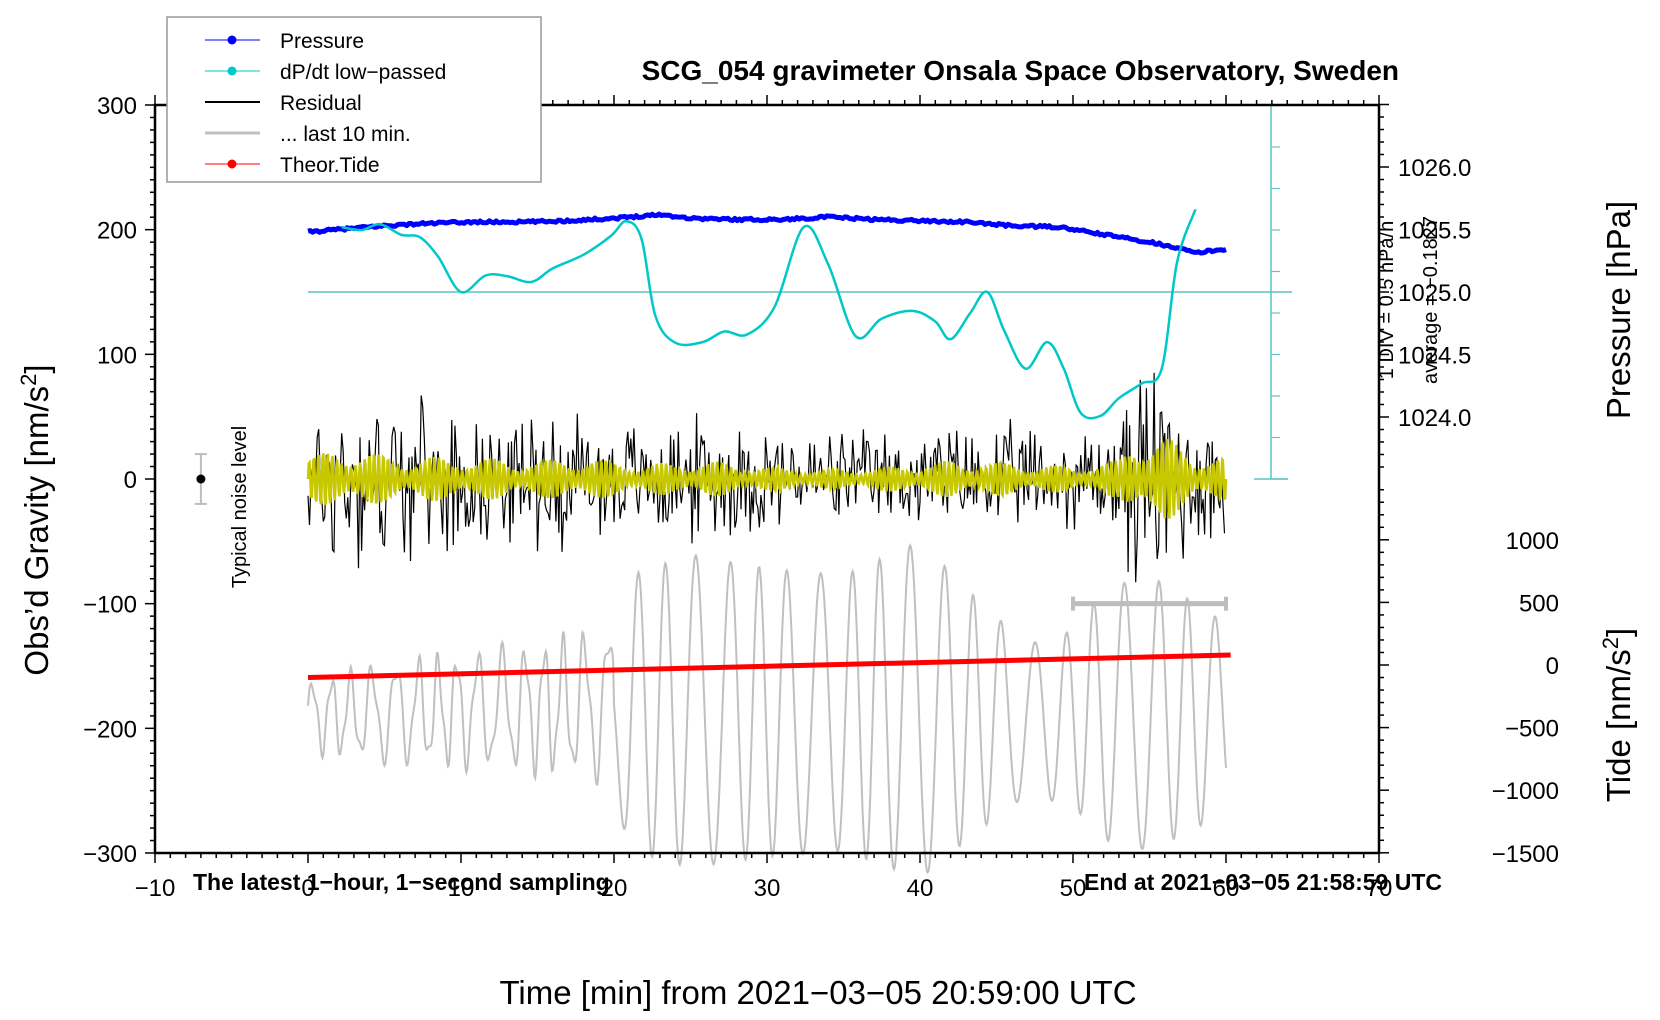 This screenshot has height=1020, width=1660. What do you see at coordinates (1073, 888) in the screenshot?
I see `x-tick-label: 50` at bounding box center [1073, 888].